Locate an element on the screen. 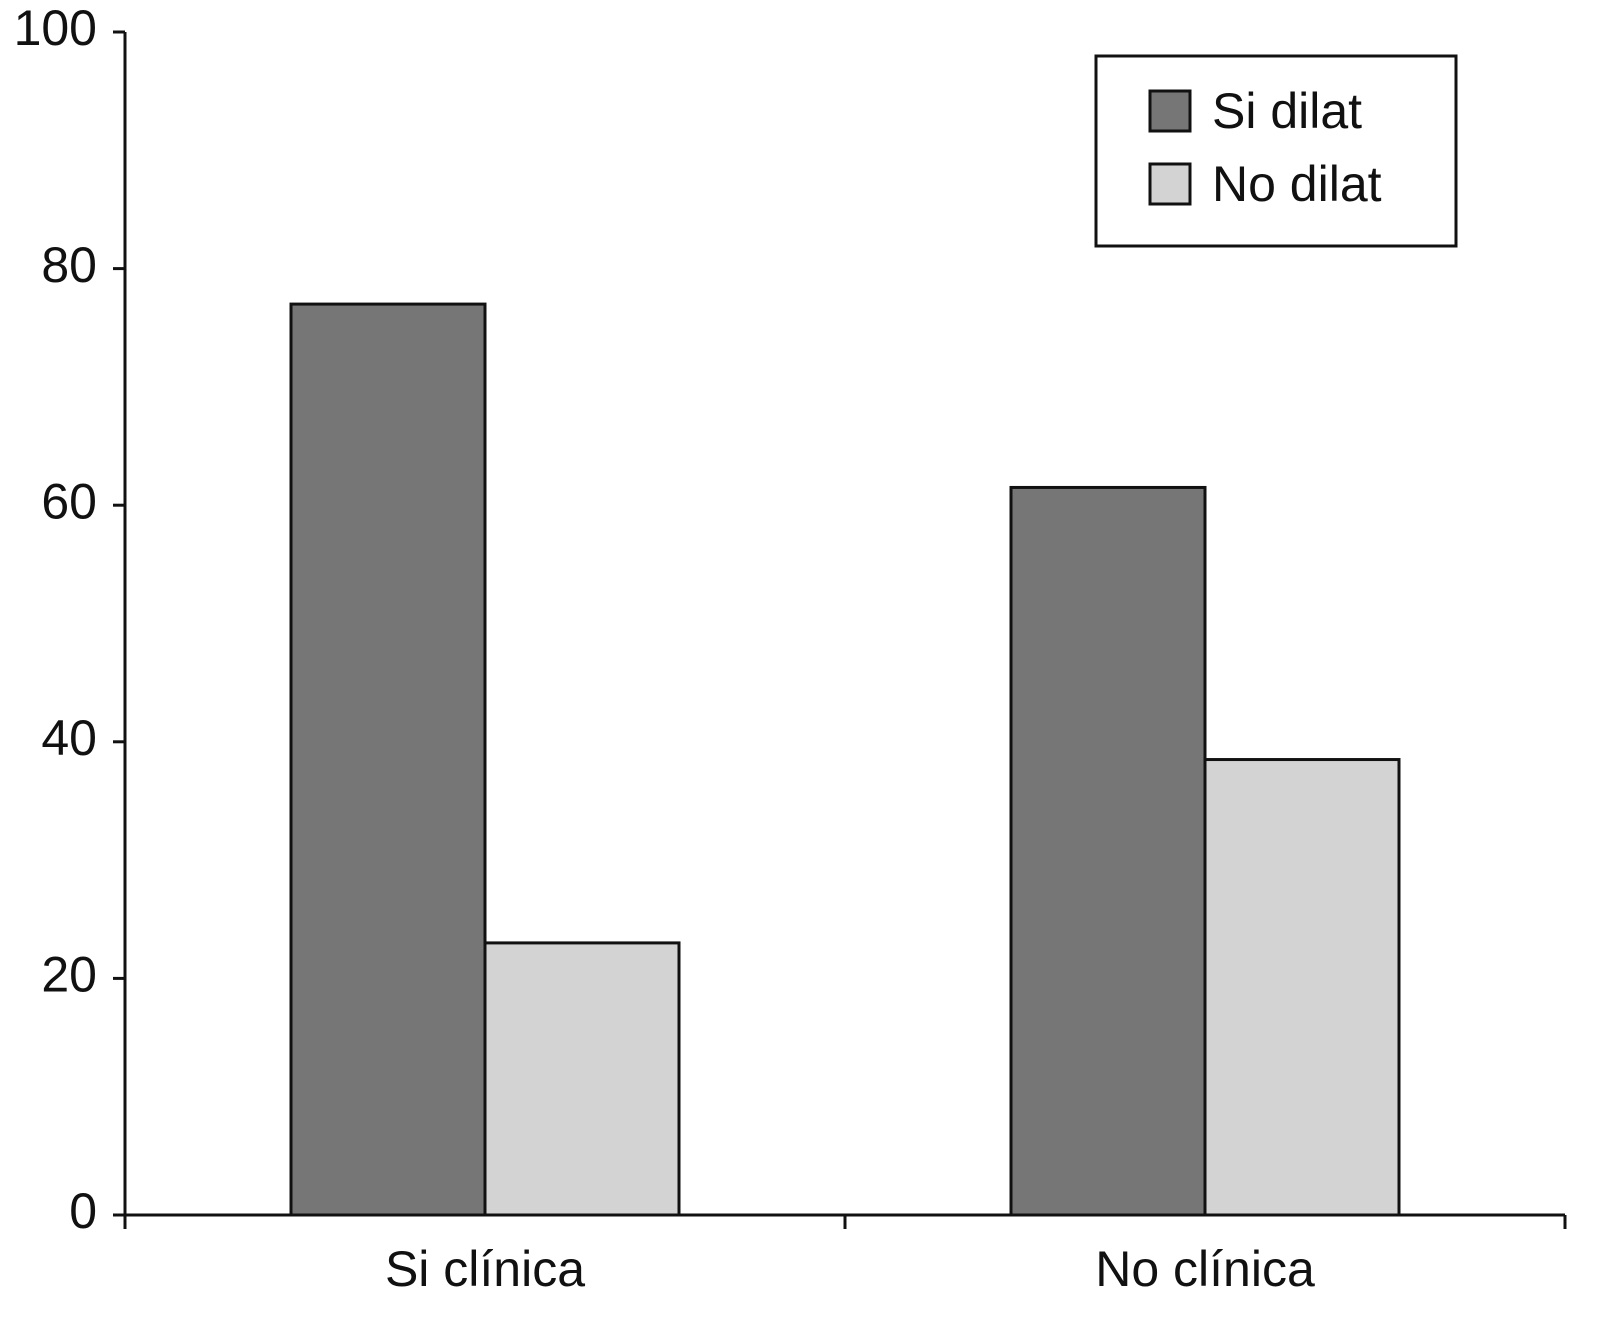 This screenshot has height=1336, width=1599. legend-box is located at coordinates (1276, 151).